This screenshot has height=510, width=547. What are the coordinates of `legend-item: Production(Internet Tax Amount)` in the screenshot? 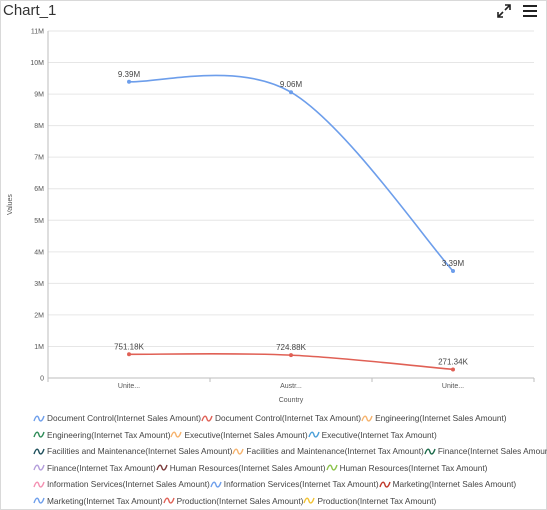 It's located at (369, 501).